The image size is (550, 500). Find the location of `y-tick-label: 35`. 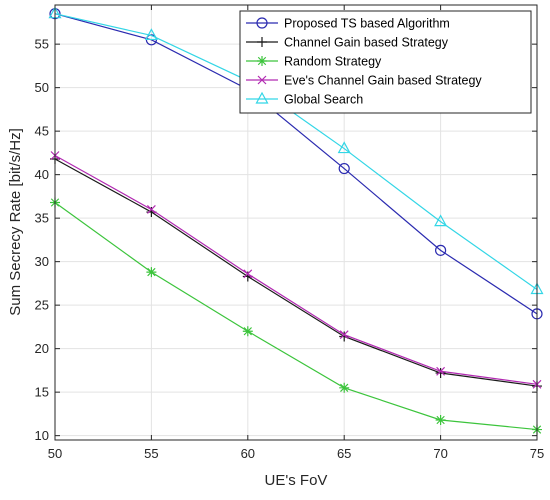

y-tick-label: 35 is located at coordinates (42, 218).